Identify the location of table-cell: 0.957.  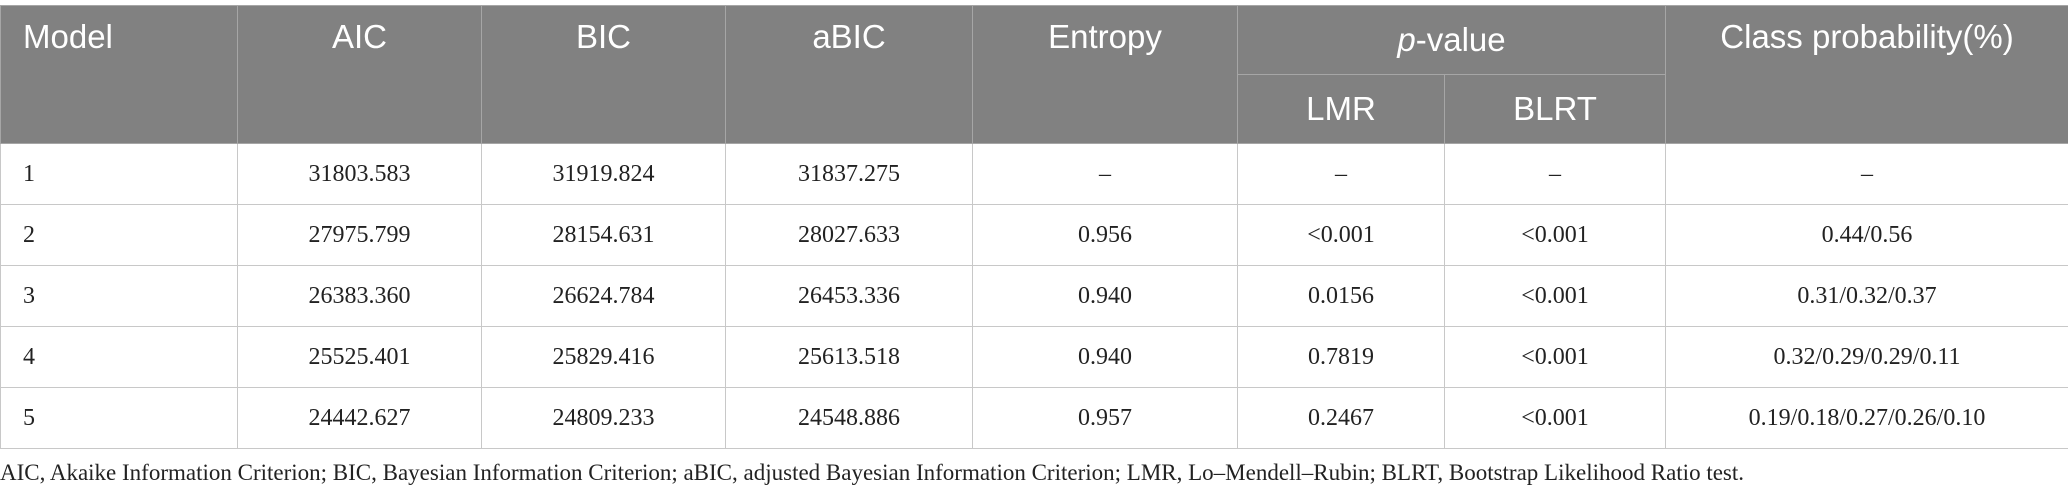
(1105, 418).